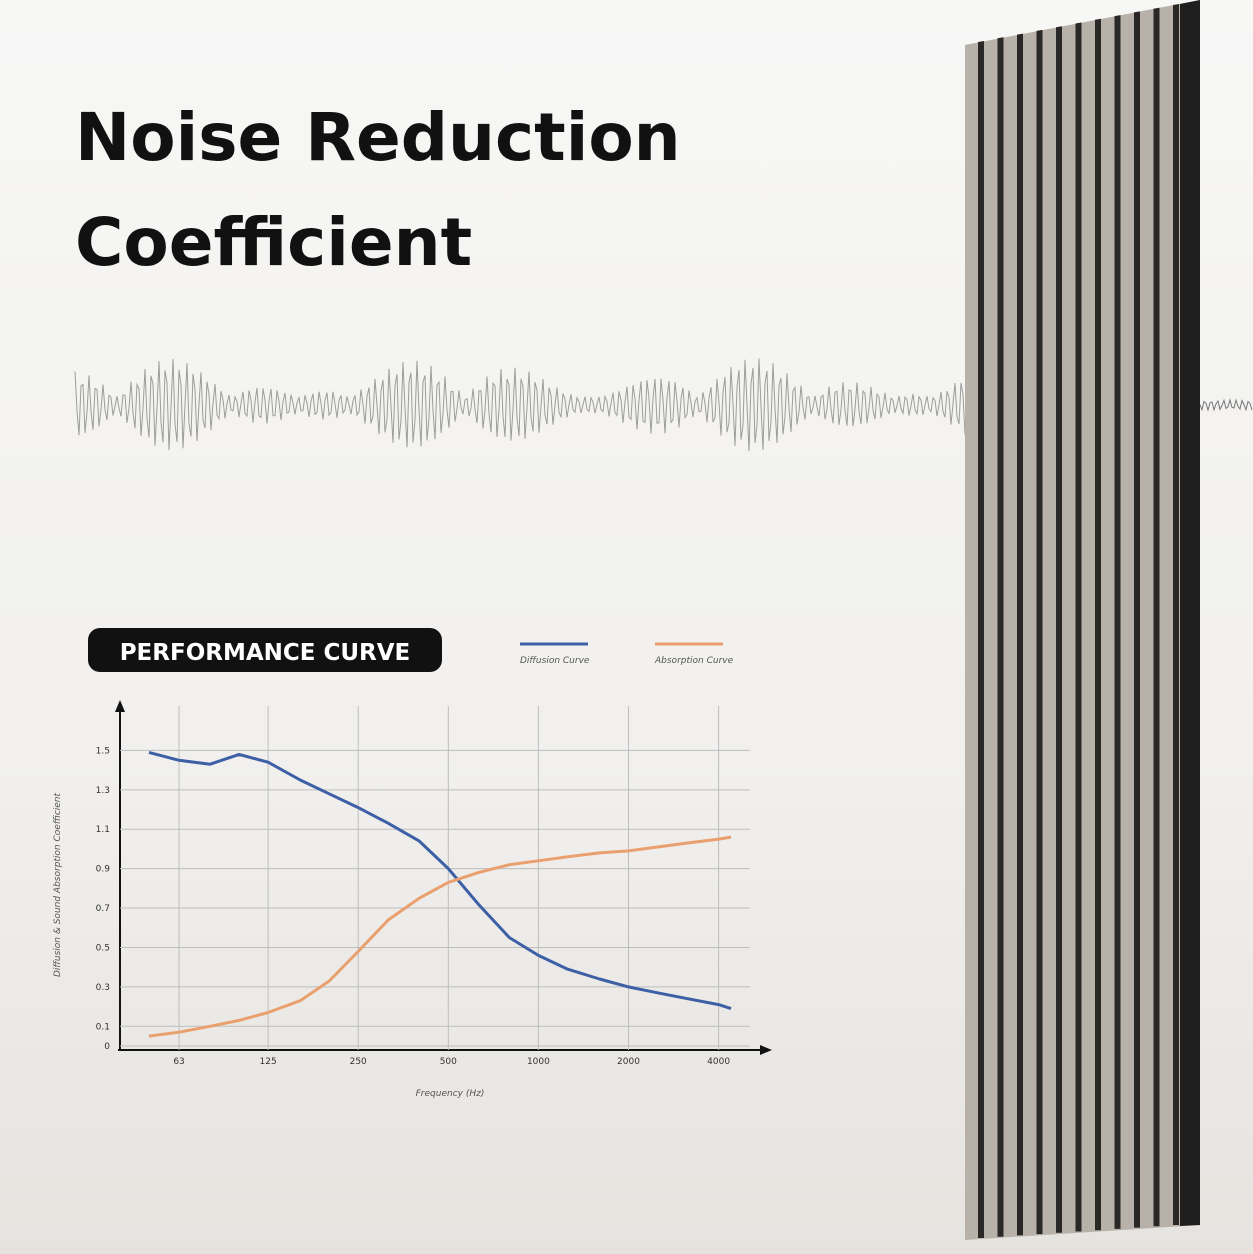  Describe the element at coordinates (58, 884) in the screenshot. I see `y-axis-label: Diffusion & Sound Absorption Coefficient` at that location.